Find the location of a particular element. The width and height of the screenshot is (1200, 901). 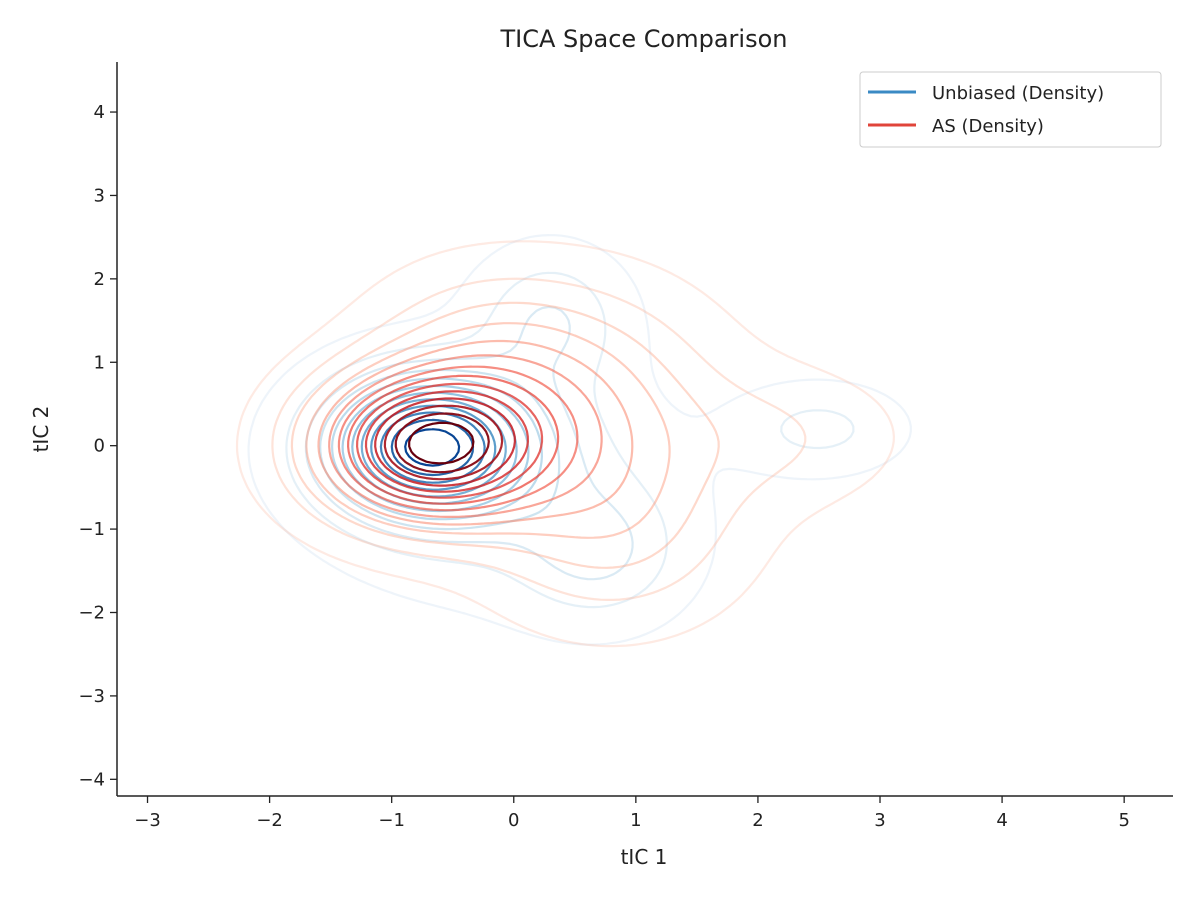

y-tick-label: 0 is located at coordinates (99, 446).